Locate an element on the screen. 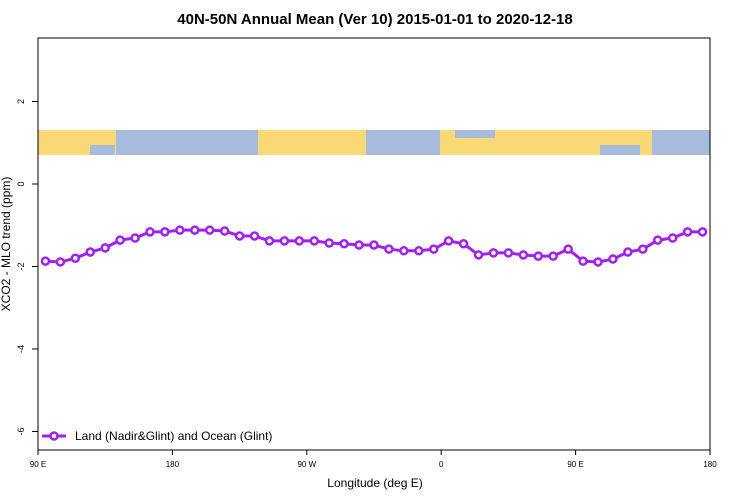 This screenshot has height=500, width=750. x-tick-label: 90 W is located at coordinates (306, 464).